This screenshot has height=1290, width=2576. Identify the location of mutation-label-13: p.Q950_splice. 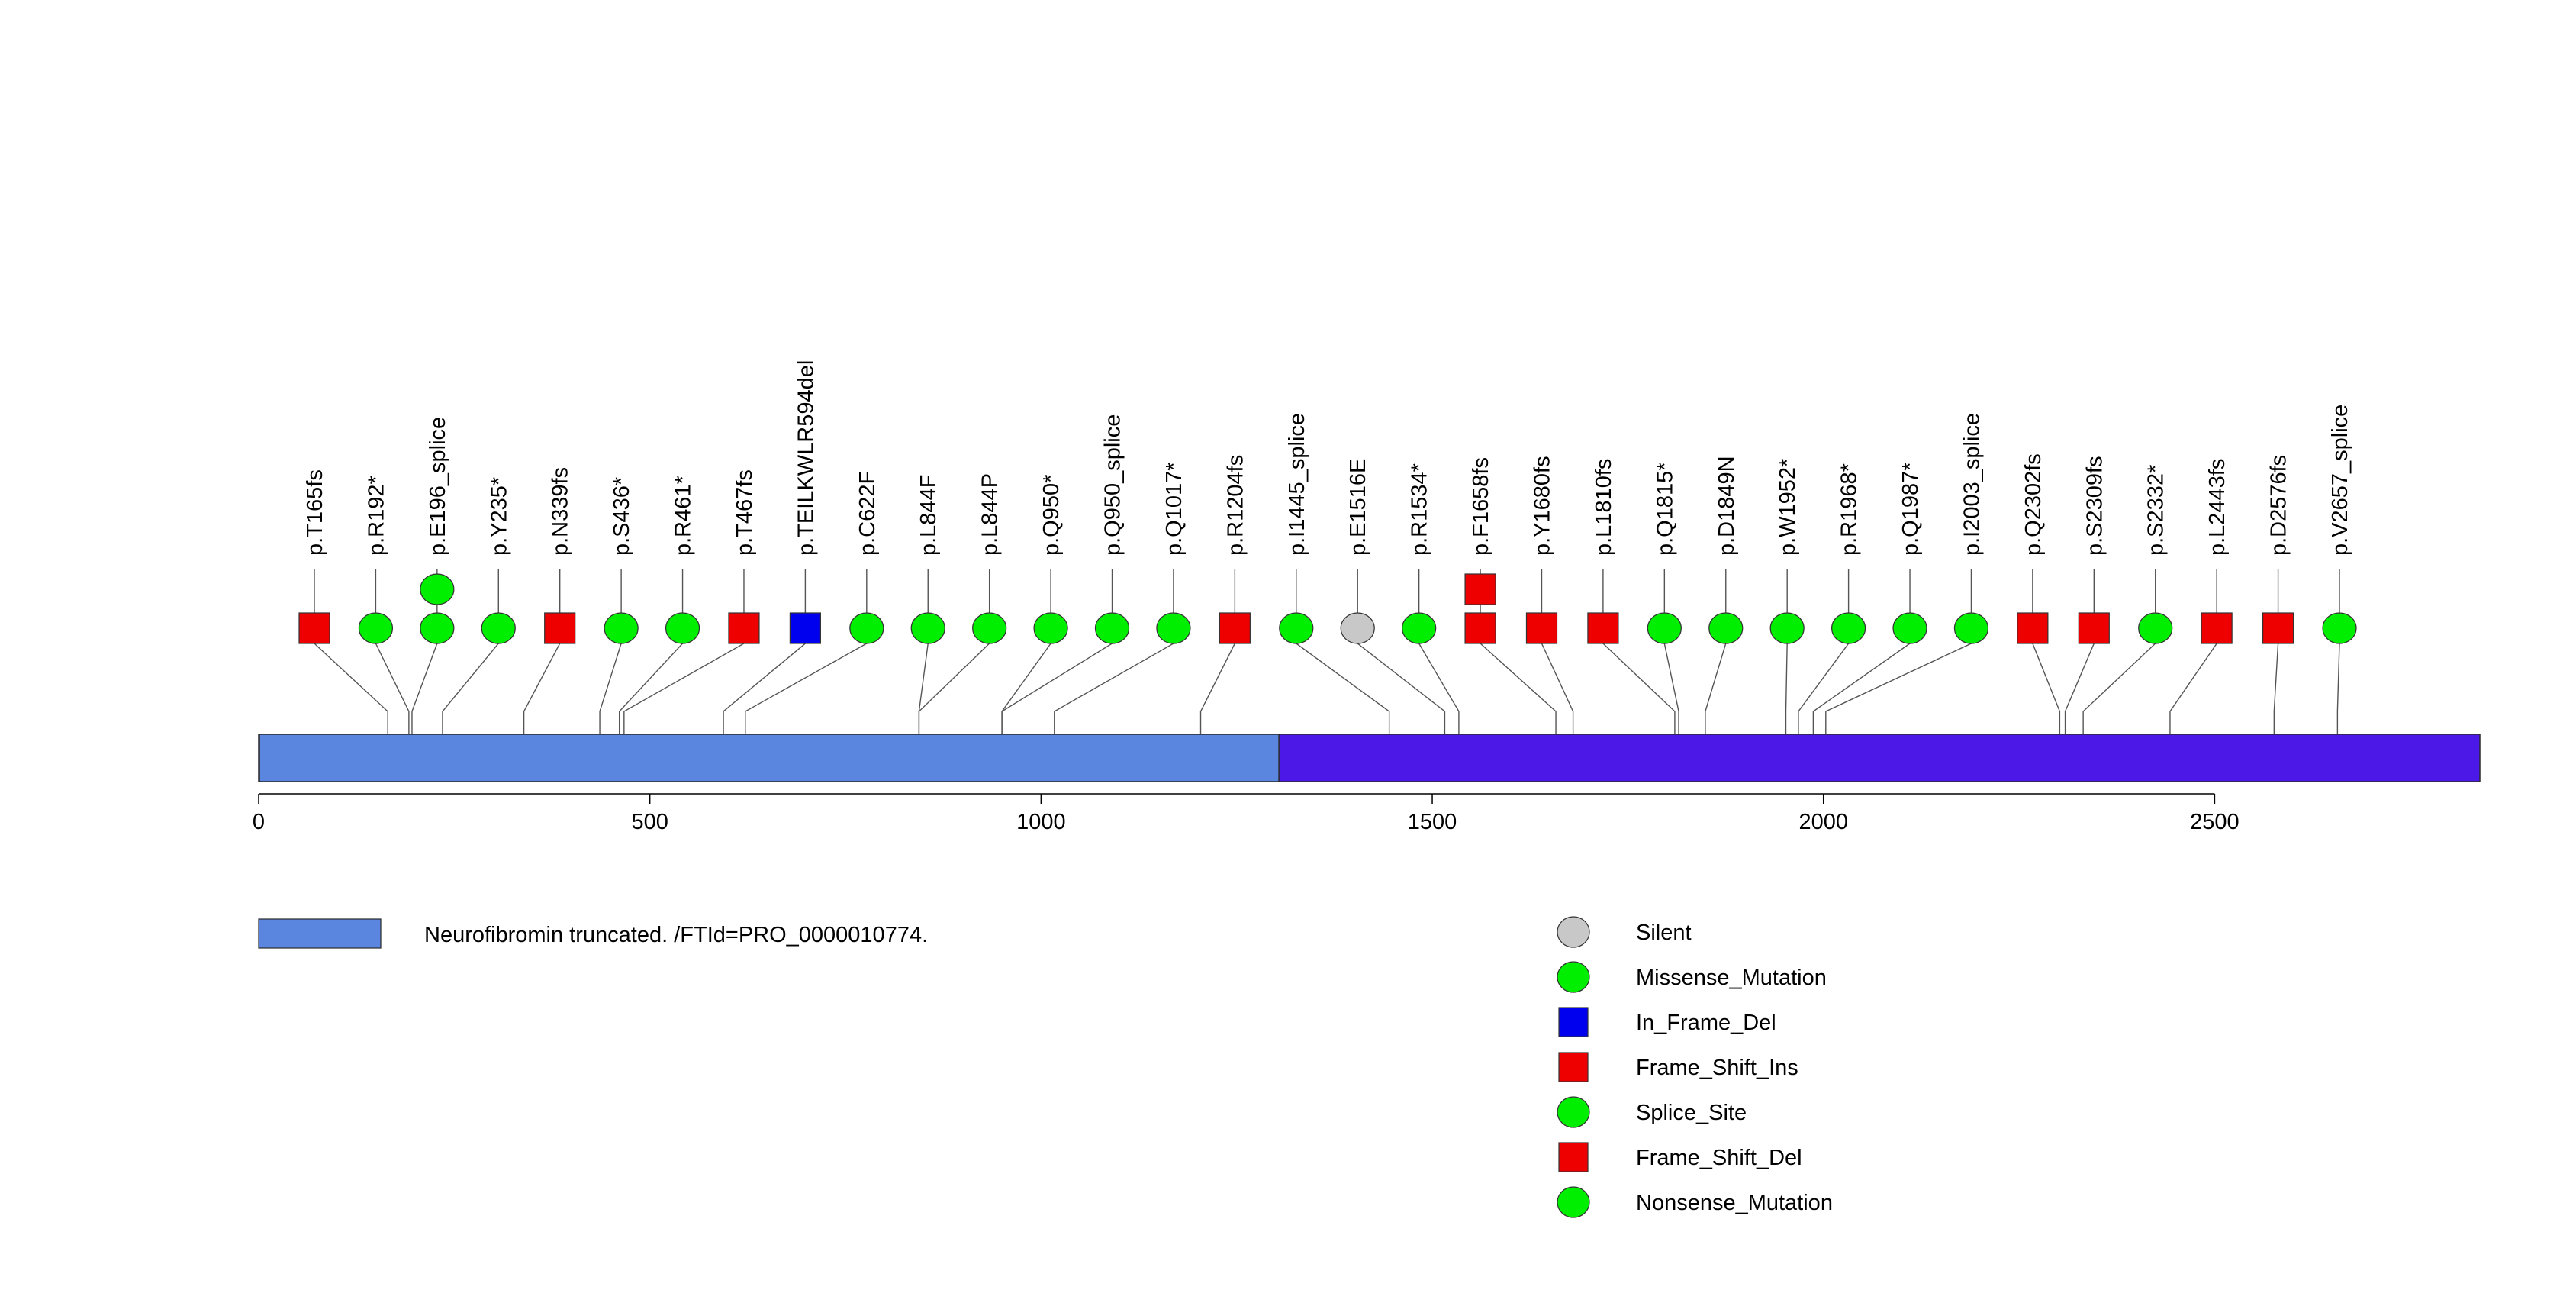
(1113, 485).